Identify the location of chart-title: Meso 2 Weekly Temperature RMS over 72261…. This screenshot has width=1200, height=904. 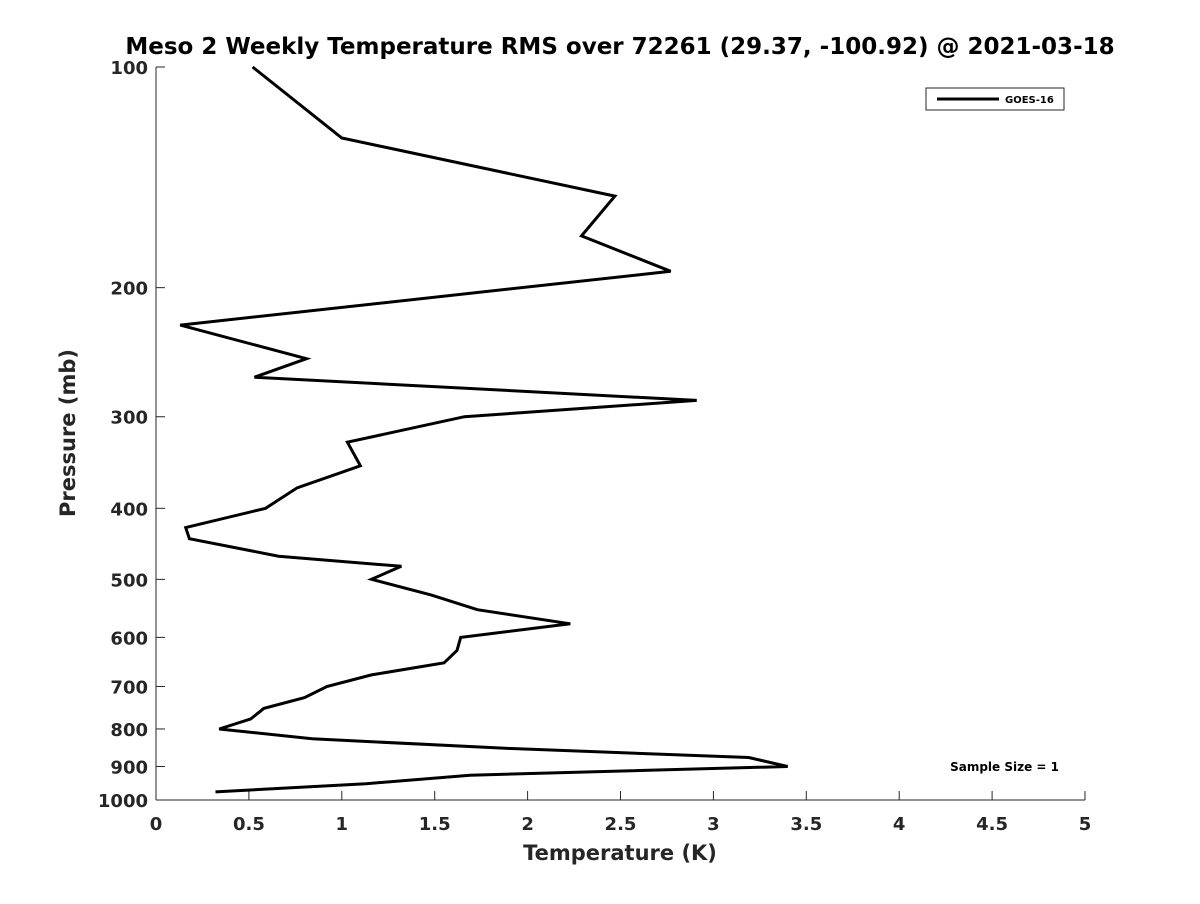
(619, 47).